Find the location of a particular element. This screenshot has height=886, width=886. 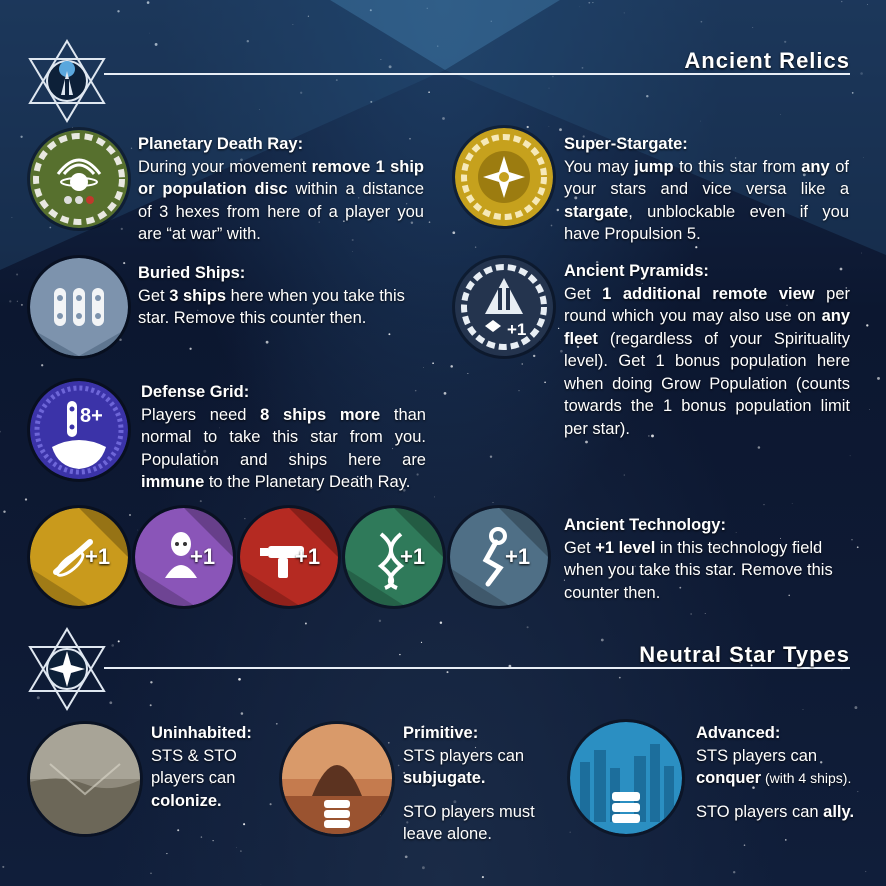

relic-emphasis: remove 1 ship or population disc is located at coordinates (281, 178).